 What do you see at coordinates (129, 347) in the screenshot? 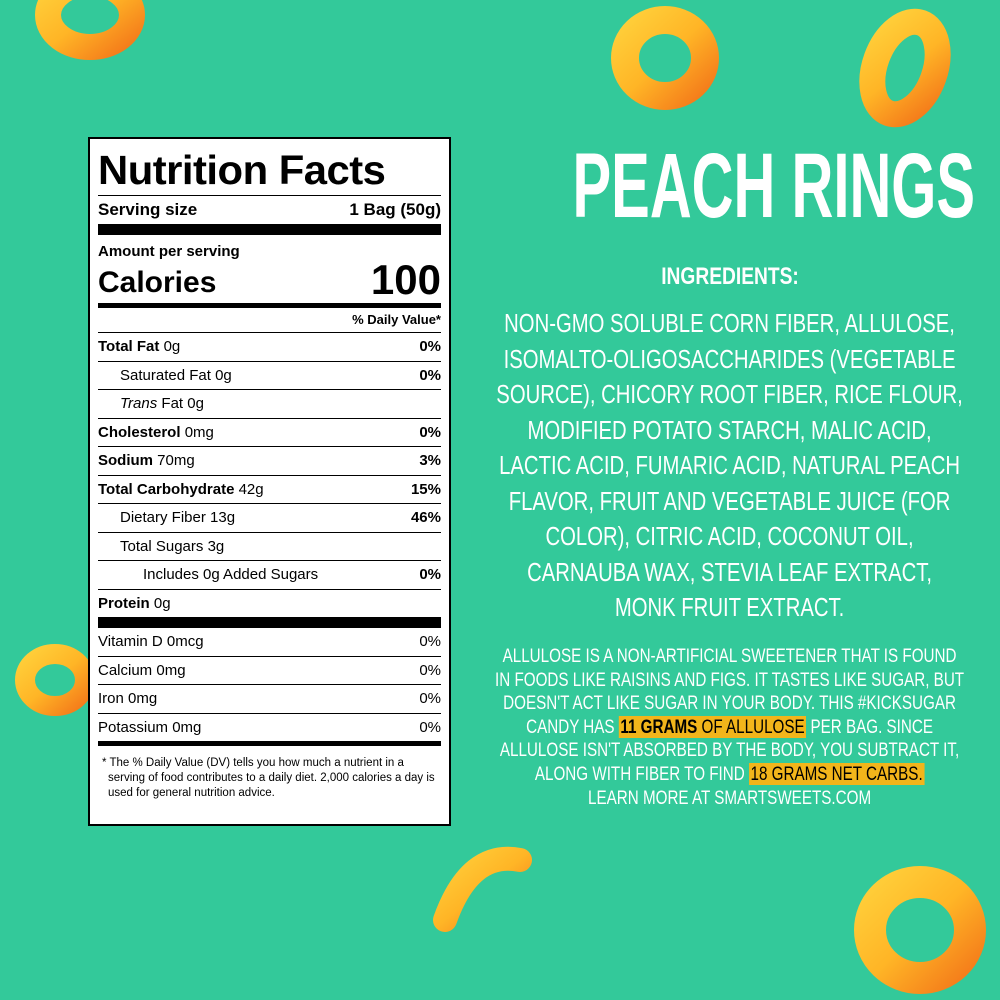
I see `name: Total Fat` at bounding box center [129, 347].